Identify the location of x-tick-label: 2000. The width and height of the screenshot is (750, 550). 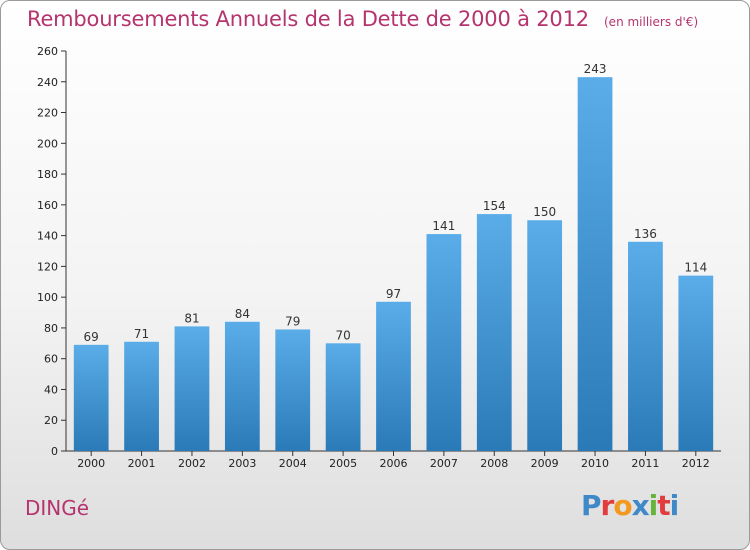
(91, 463).